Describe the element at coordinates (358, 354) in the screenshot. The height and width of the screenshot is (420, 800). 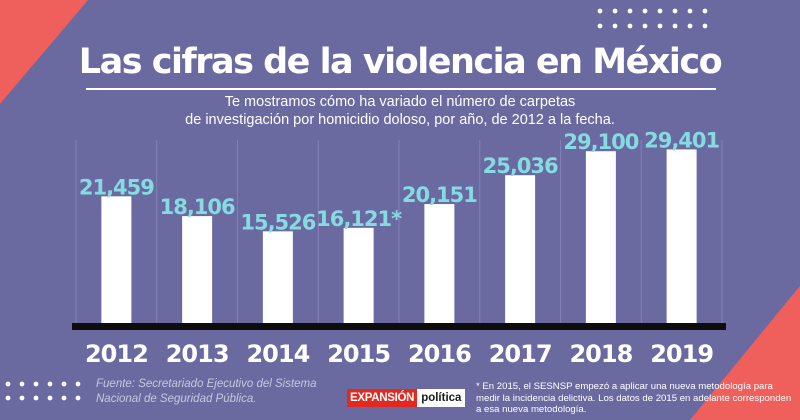
I see `year-label: 2015` at that location.